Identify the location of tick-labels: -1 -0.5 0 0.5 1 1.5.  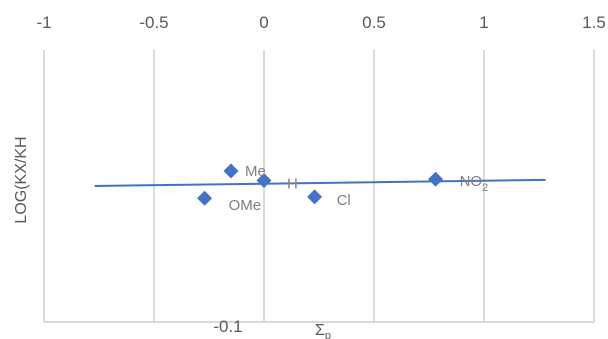
(320, 22).